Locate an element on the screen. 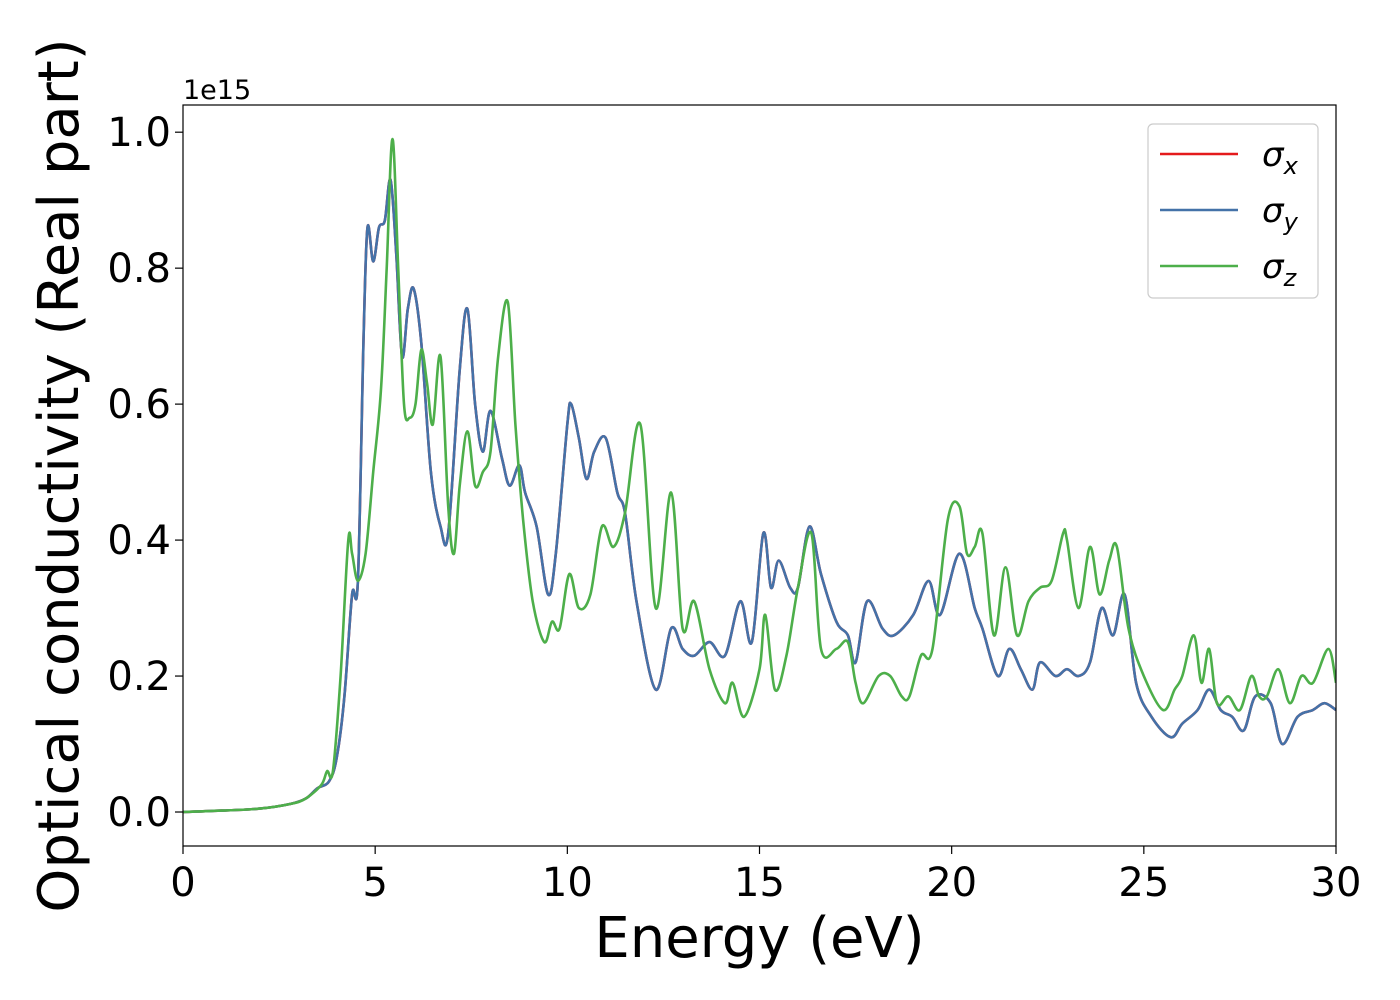 This screenshot has width=1400, height=1000. y-tick-label: 0.0 is located at coordinates (139, 813).